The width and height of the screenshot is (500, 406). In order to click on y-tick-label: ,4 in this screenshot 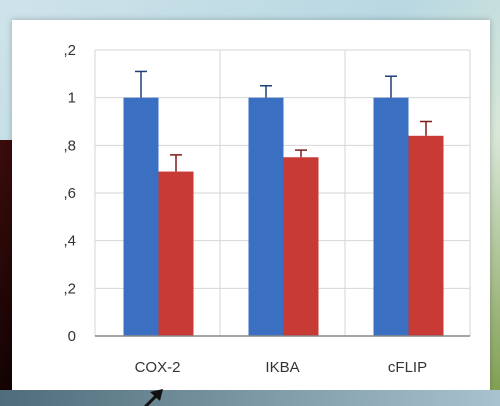, I will do `click(69, 241)`.